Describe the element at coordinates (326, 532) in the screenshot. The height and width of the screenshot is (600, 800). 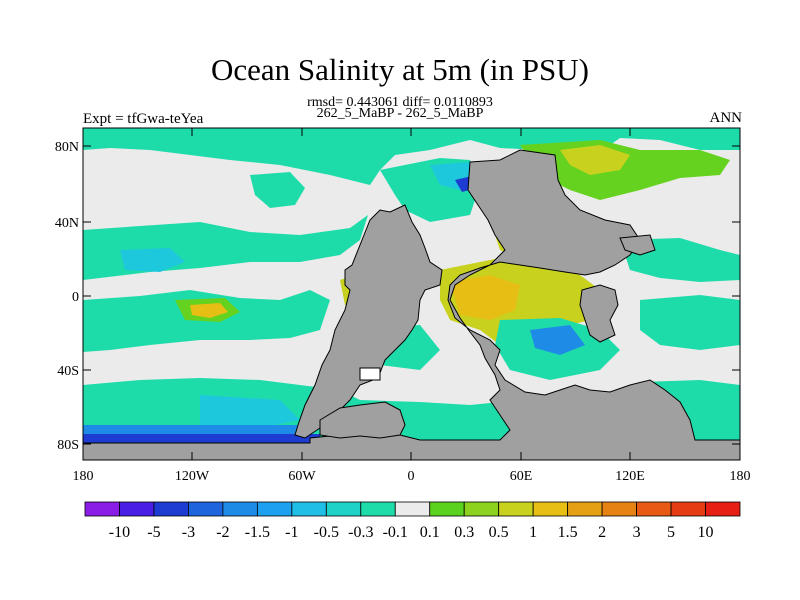
I see `colorbar-label: -0.5` at that location.